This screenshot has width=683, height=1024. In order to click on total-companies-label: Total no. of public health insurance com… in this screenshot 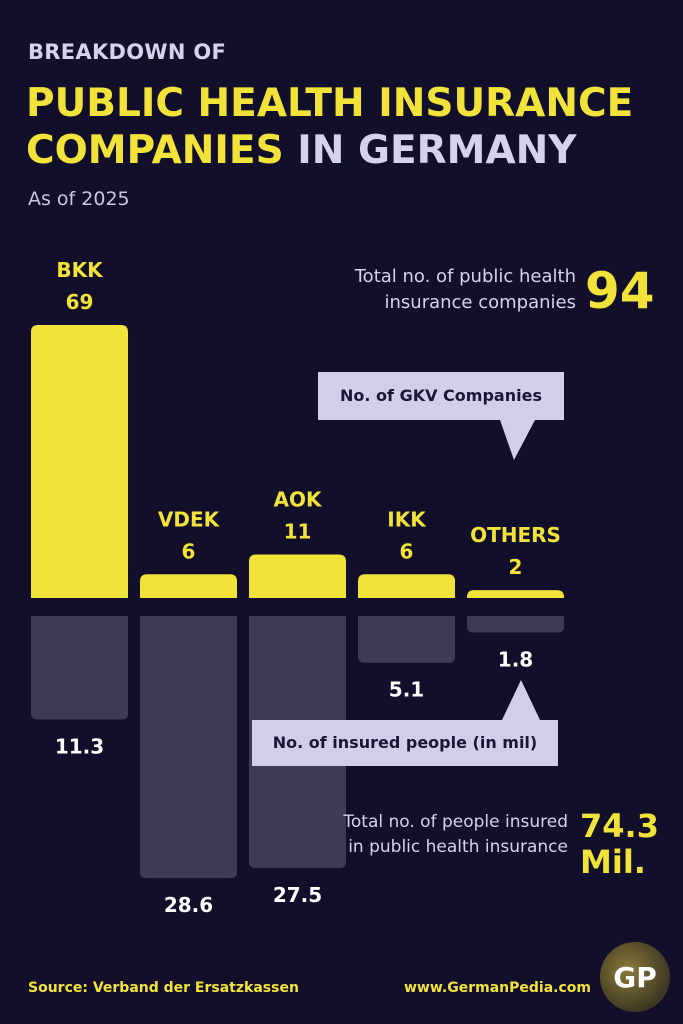, I will do `click(465, 289)`.